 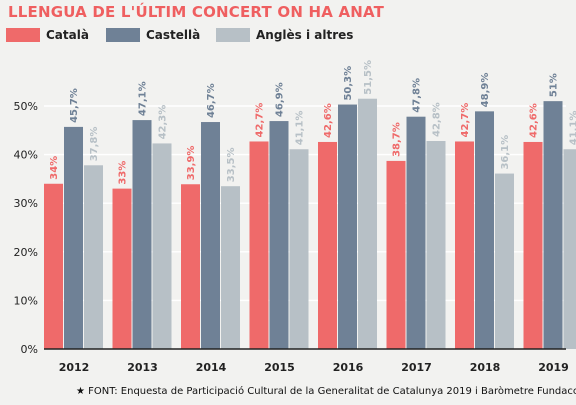 I want to click on data-label: 33,9%, so click(x=191, y=163).